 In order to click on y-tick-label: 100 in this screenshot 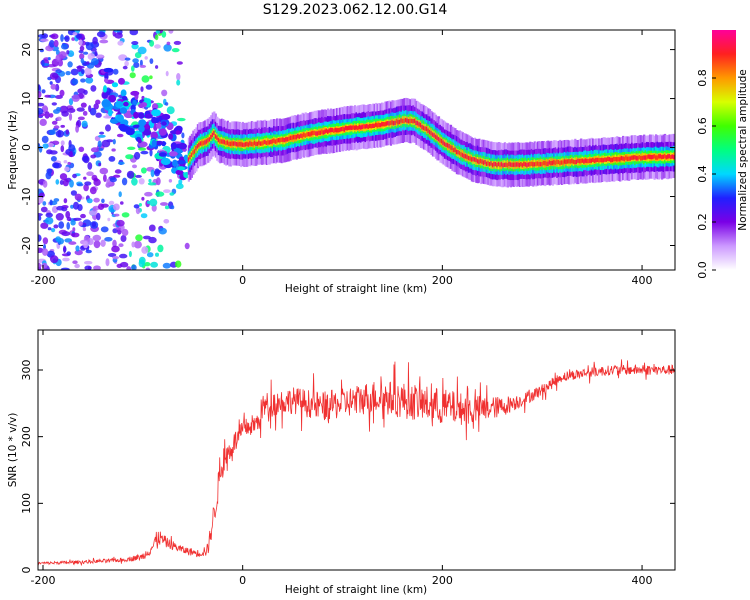, I will do `click(26, 503)`.